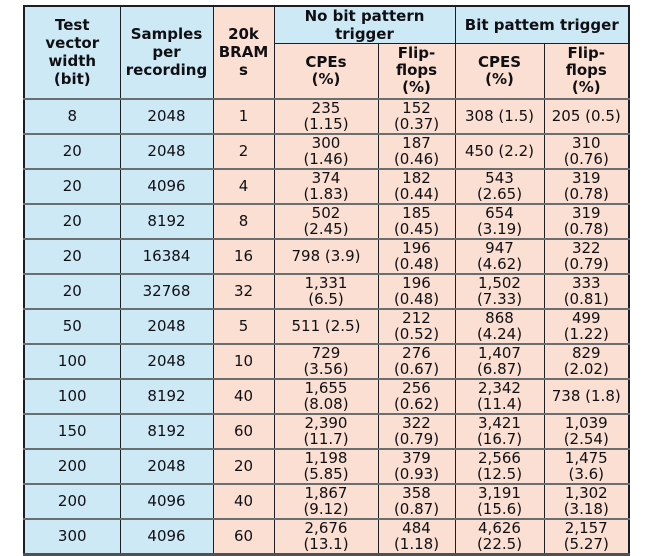  Describe the element at coordinates (416, 360) in the screenshot. I see `cell-no-trigger-flipflops: 276 (0.67)` at that location.